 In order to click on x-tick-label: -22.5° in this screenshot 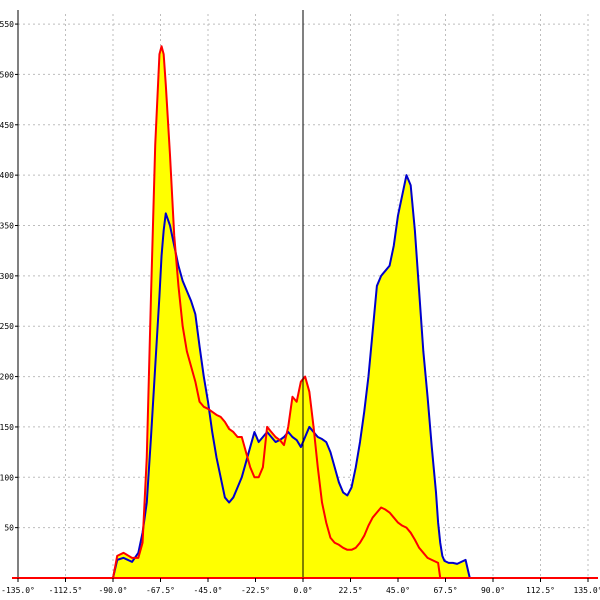, I will do `click(255, 590)`.